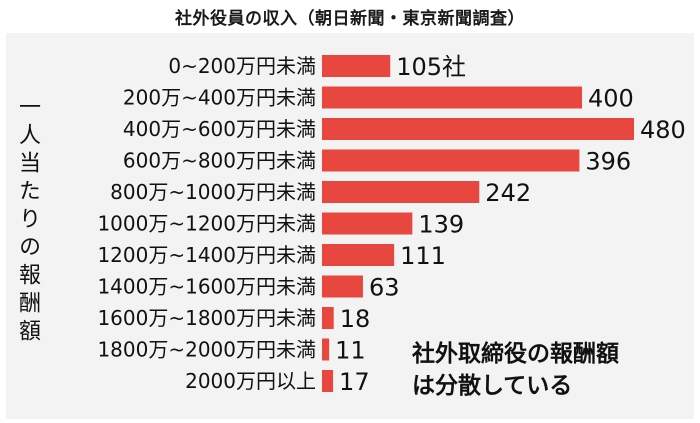 This screenshot has width=700, height=423. Describe the element at coordinates (515, 354) in the screenshot. I see `annotation-line-1: 社外取締役の報酬額` at that location.